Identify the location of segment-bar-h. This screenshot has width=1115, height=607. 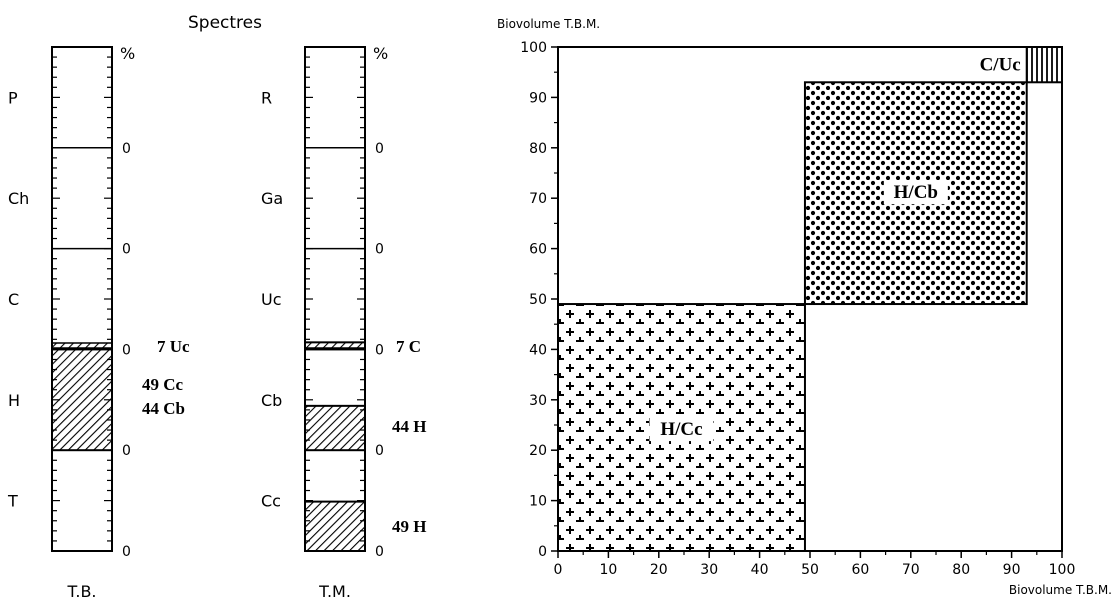
(82, 400).